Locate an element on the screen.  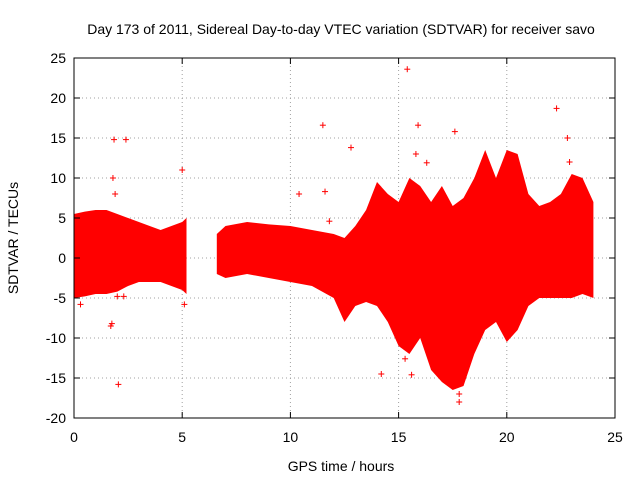
y-tick-label: 10 is located at coordinates (58, 178).